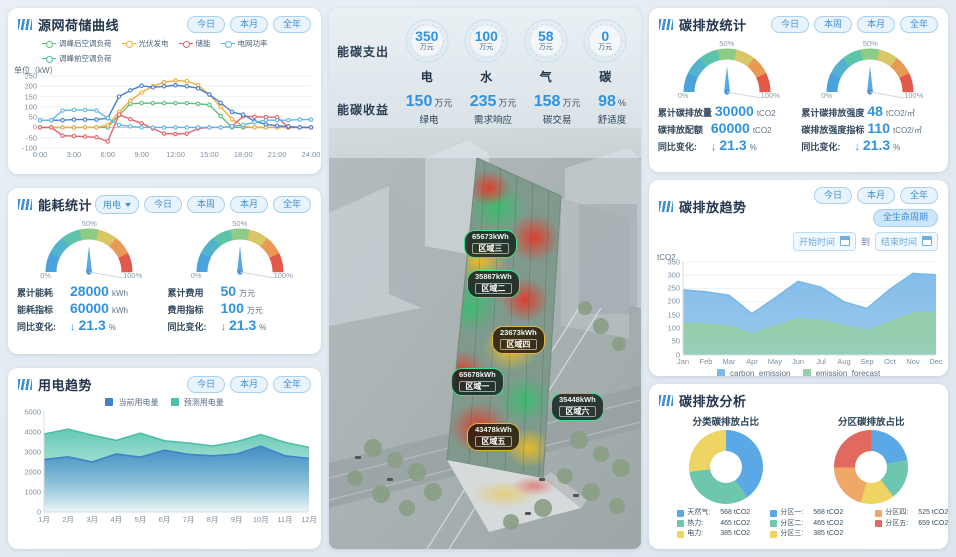 This screenshot has height=557, width=956. I want to click on kpi-value: 0, so click(605, 36).